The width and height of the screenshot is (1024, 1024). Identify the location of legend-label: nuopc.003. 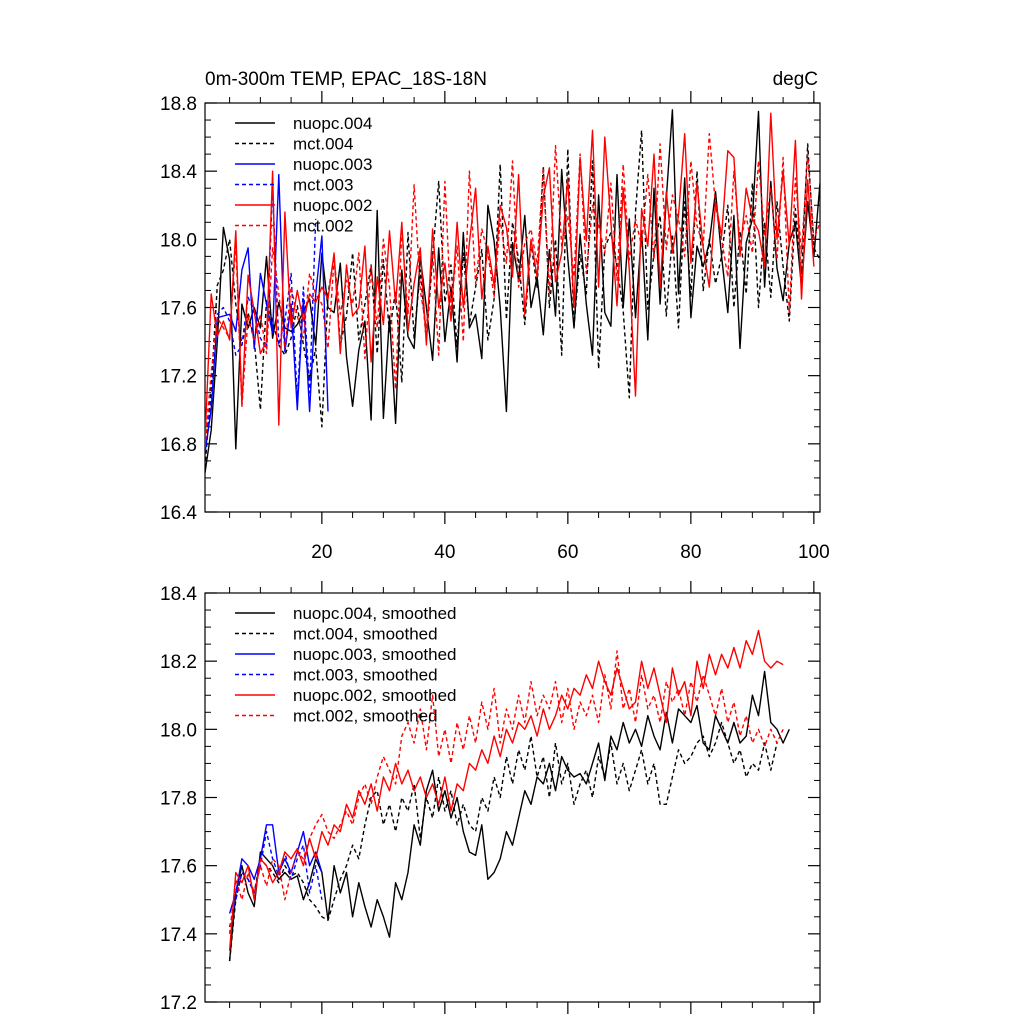
(332, 164).